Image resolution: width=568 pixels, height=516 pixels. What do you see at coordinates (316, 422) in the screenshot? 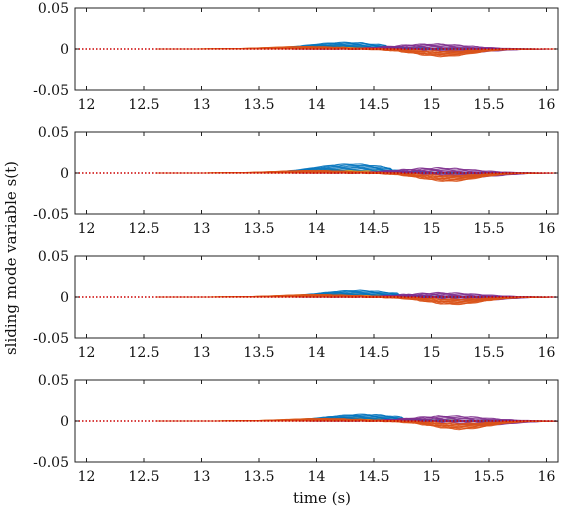
I see `subplot-4-data` at bounding box center [316, 422].